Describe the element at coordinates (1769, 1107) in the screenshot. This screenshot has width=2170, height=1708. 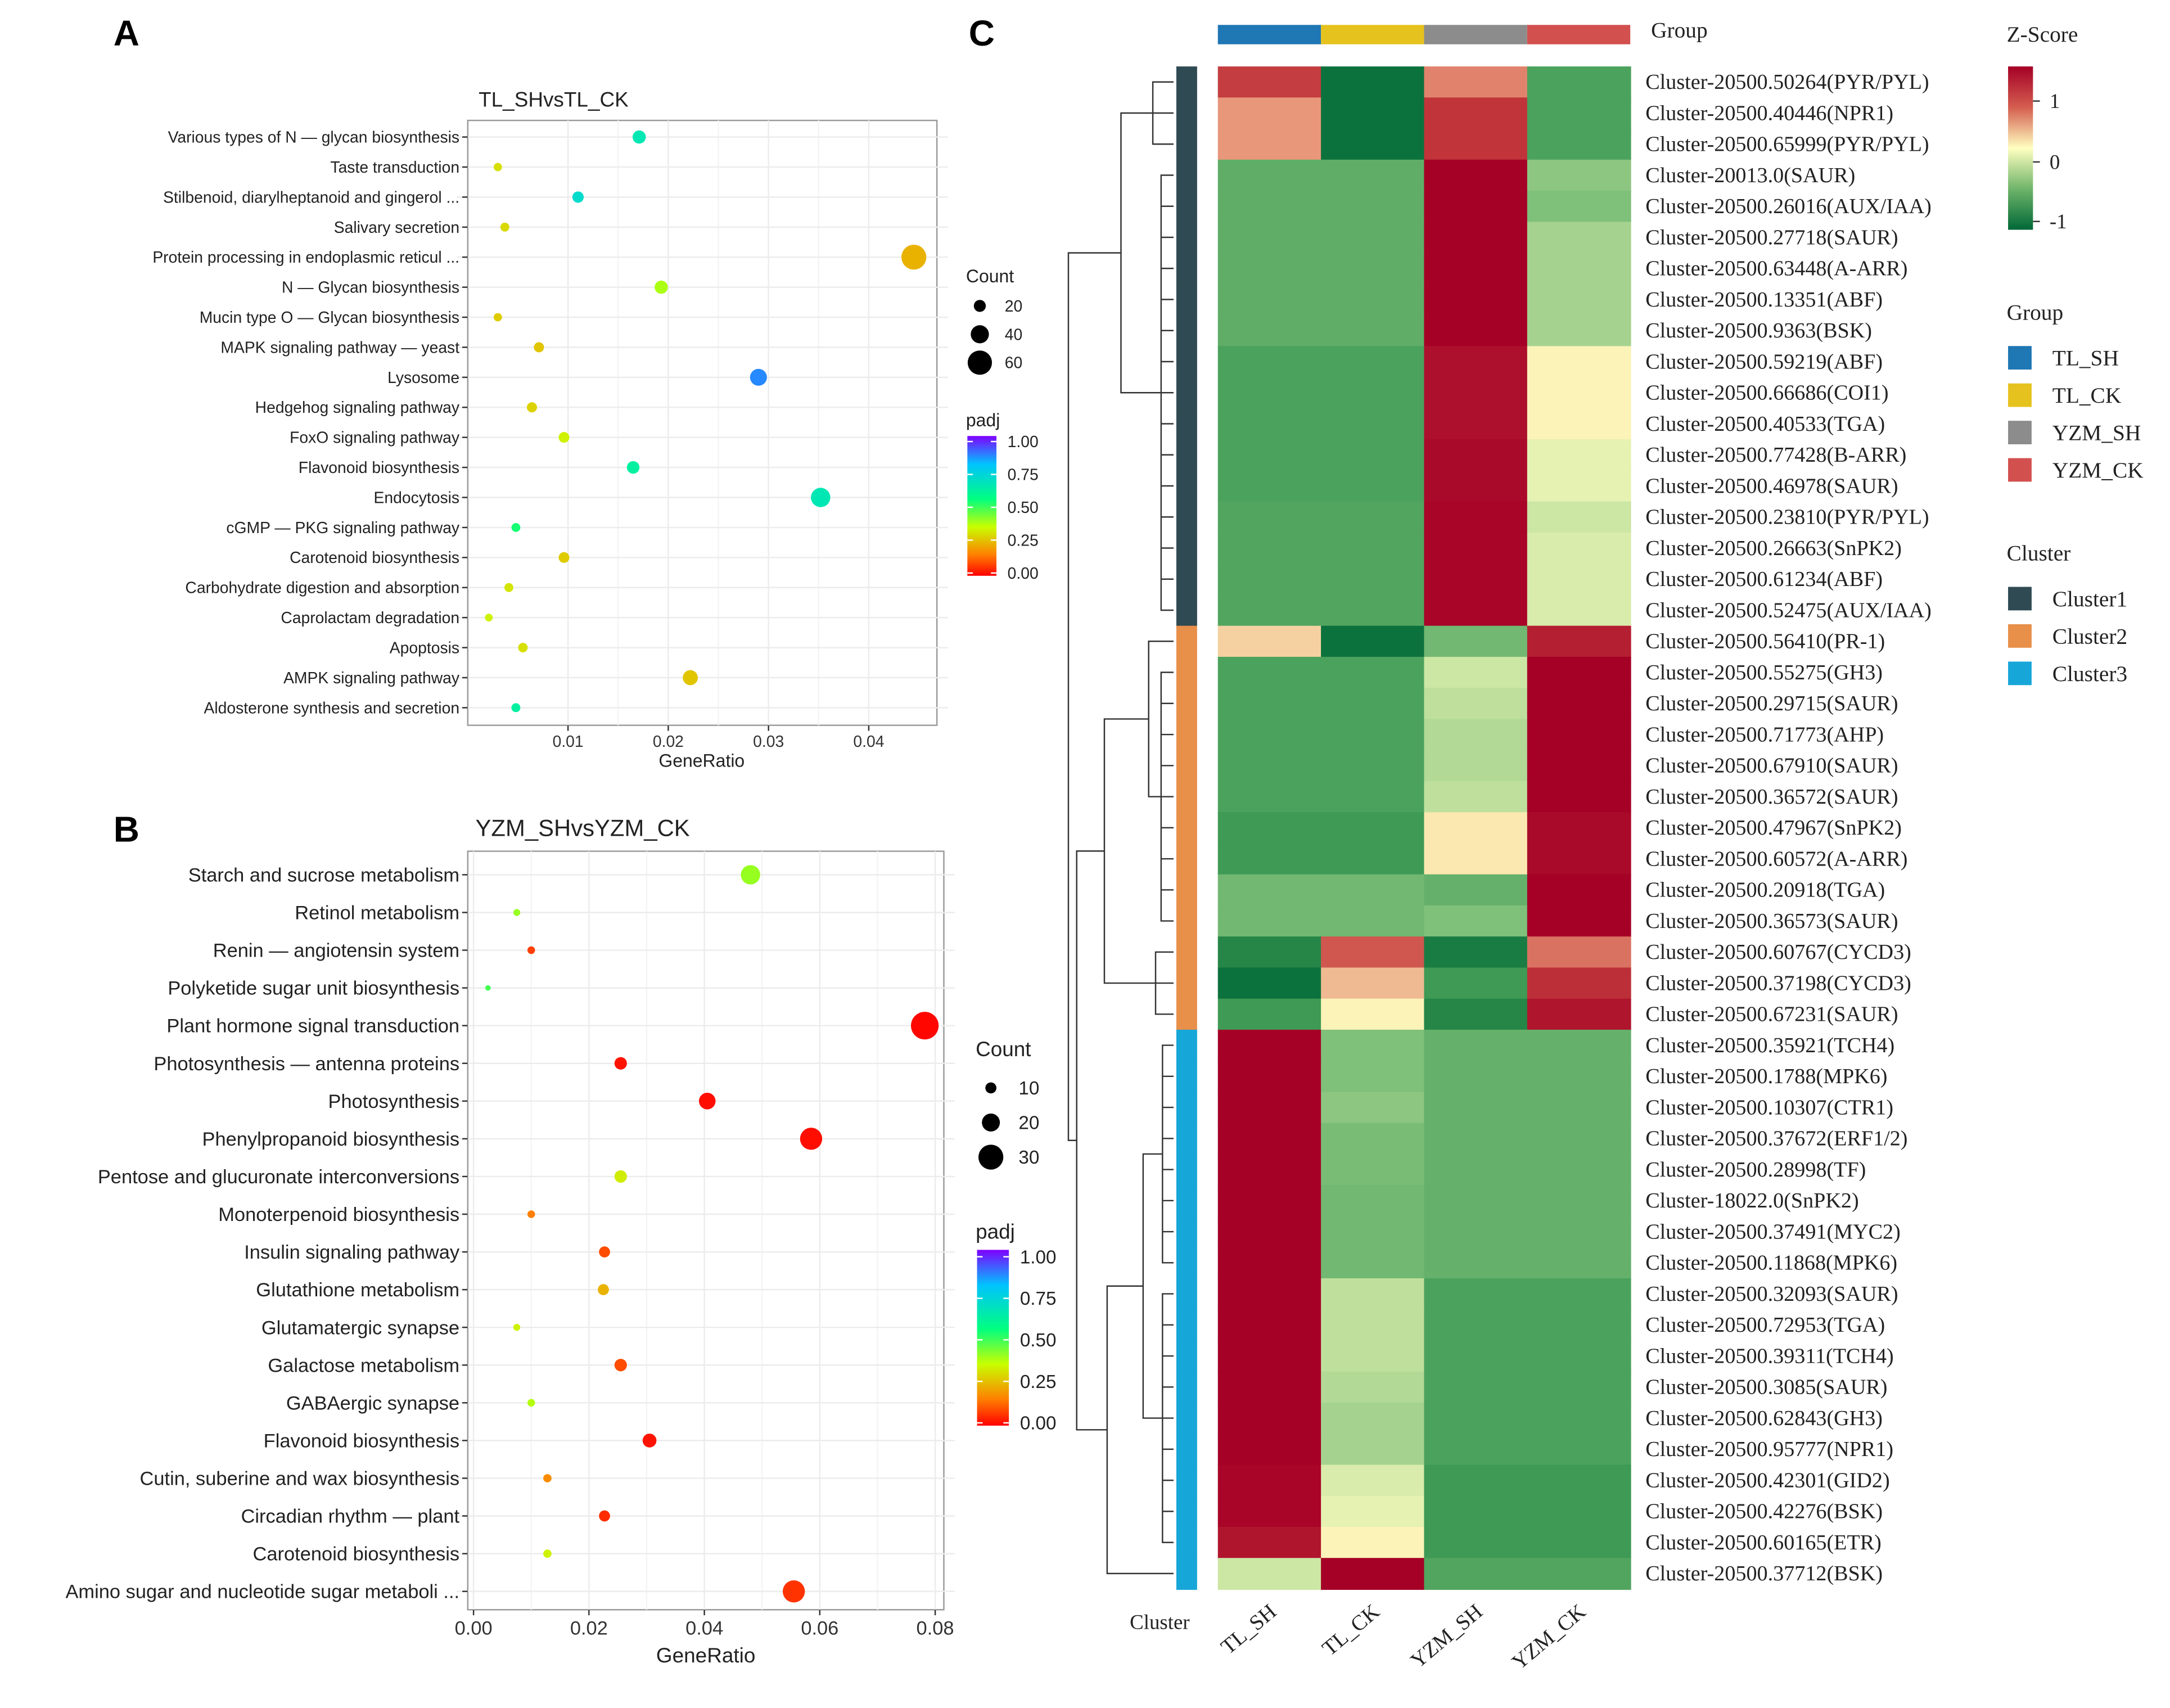
I see `heatmap-row-label: Cluster-20500.10307(CTR1)` at that location.